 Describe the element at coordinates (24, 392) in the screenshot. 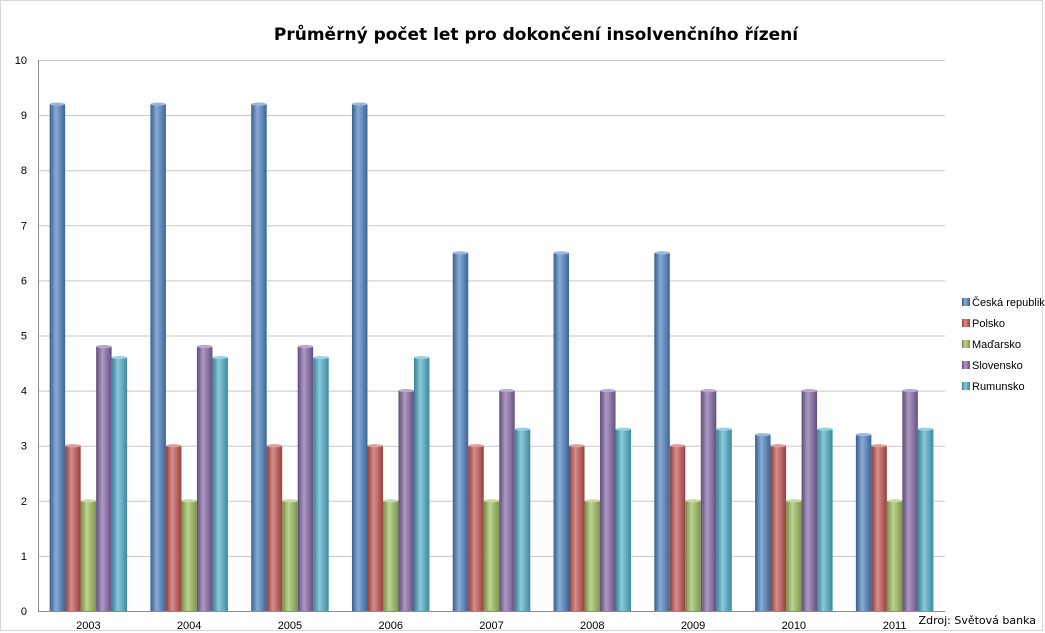

I see `y-tick-label: 4` at that location.